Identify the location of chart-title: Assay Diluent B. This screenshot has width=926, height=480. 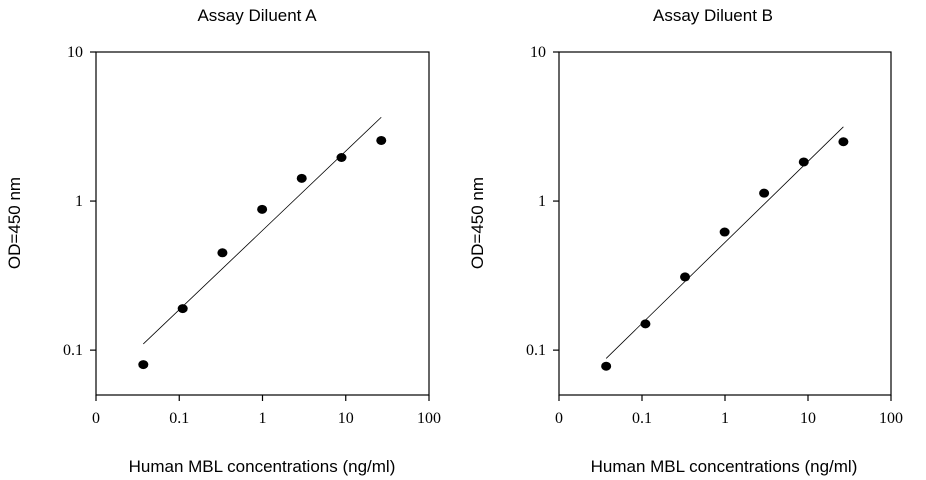
(713, 15).